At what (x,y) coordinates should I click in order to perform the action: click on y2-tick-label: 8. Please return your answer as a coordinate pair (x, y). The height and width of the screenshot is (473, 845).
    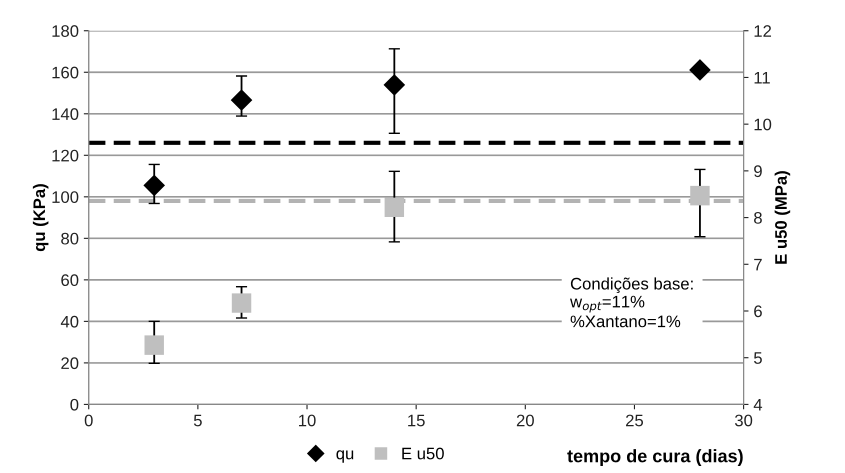
    Looking at the image, I should click on (758, 218).